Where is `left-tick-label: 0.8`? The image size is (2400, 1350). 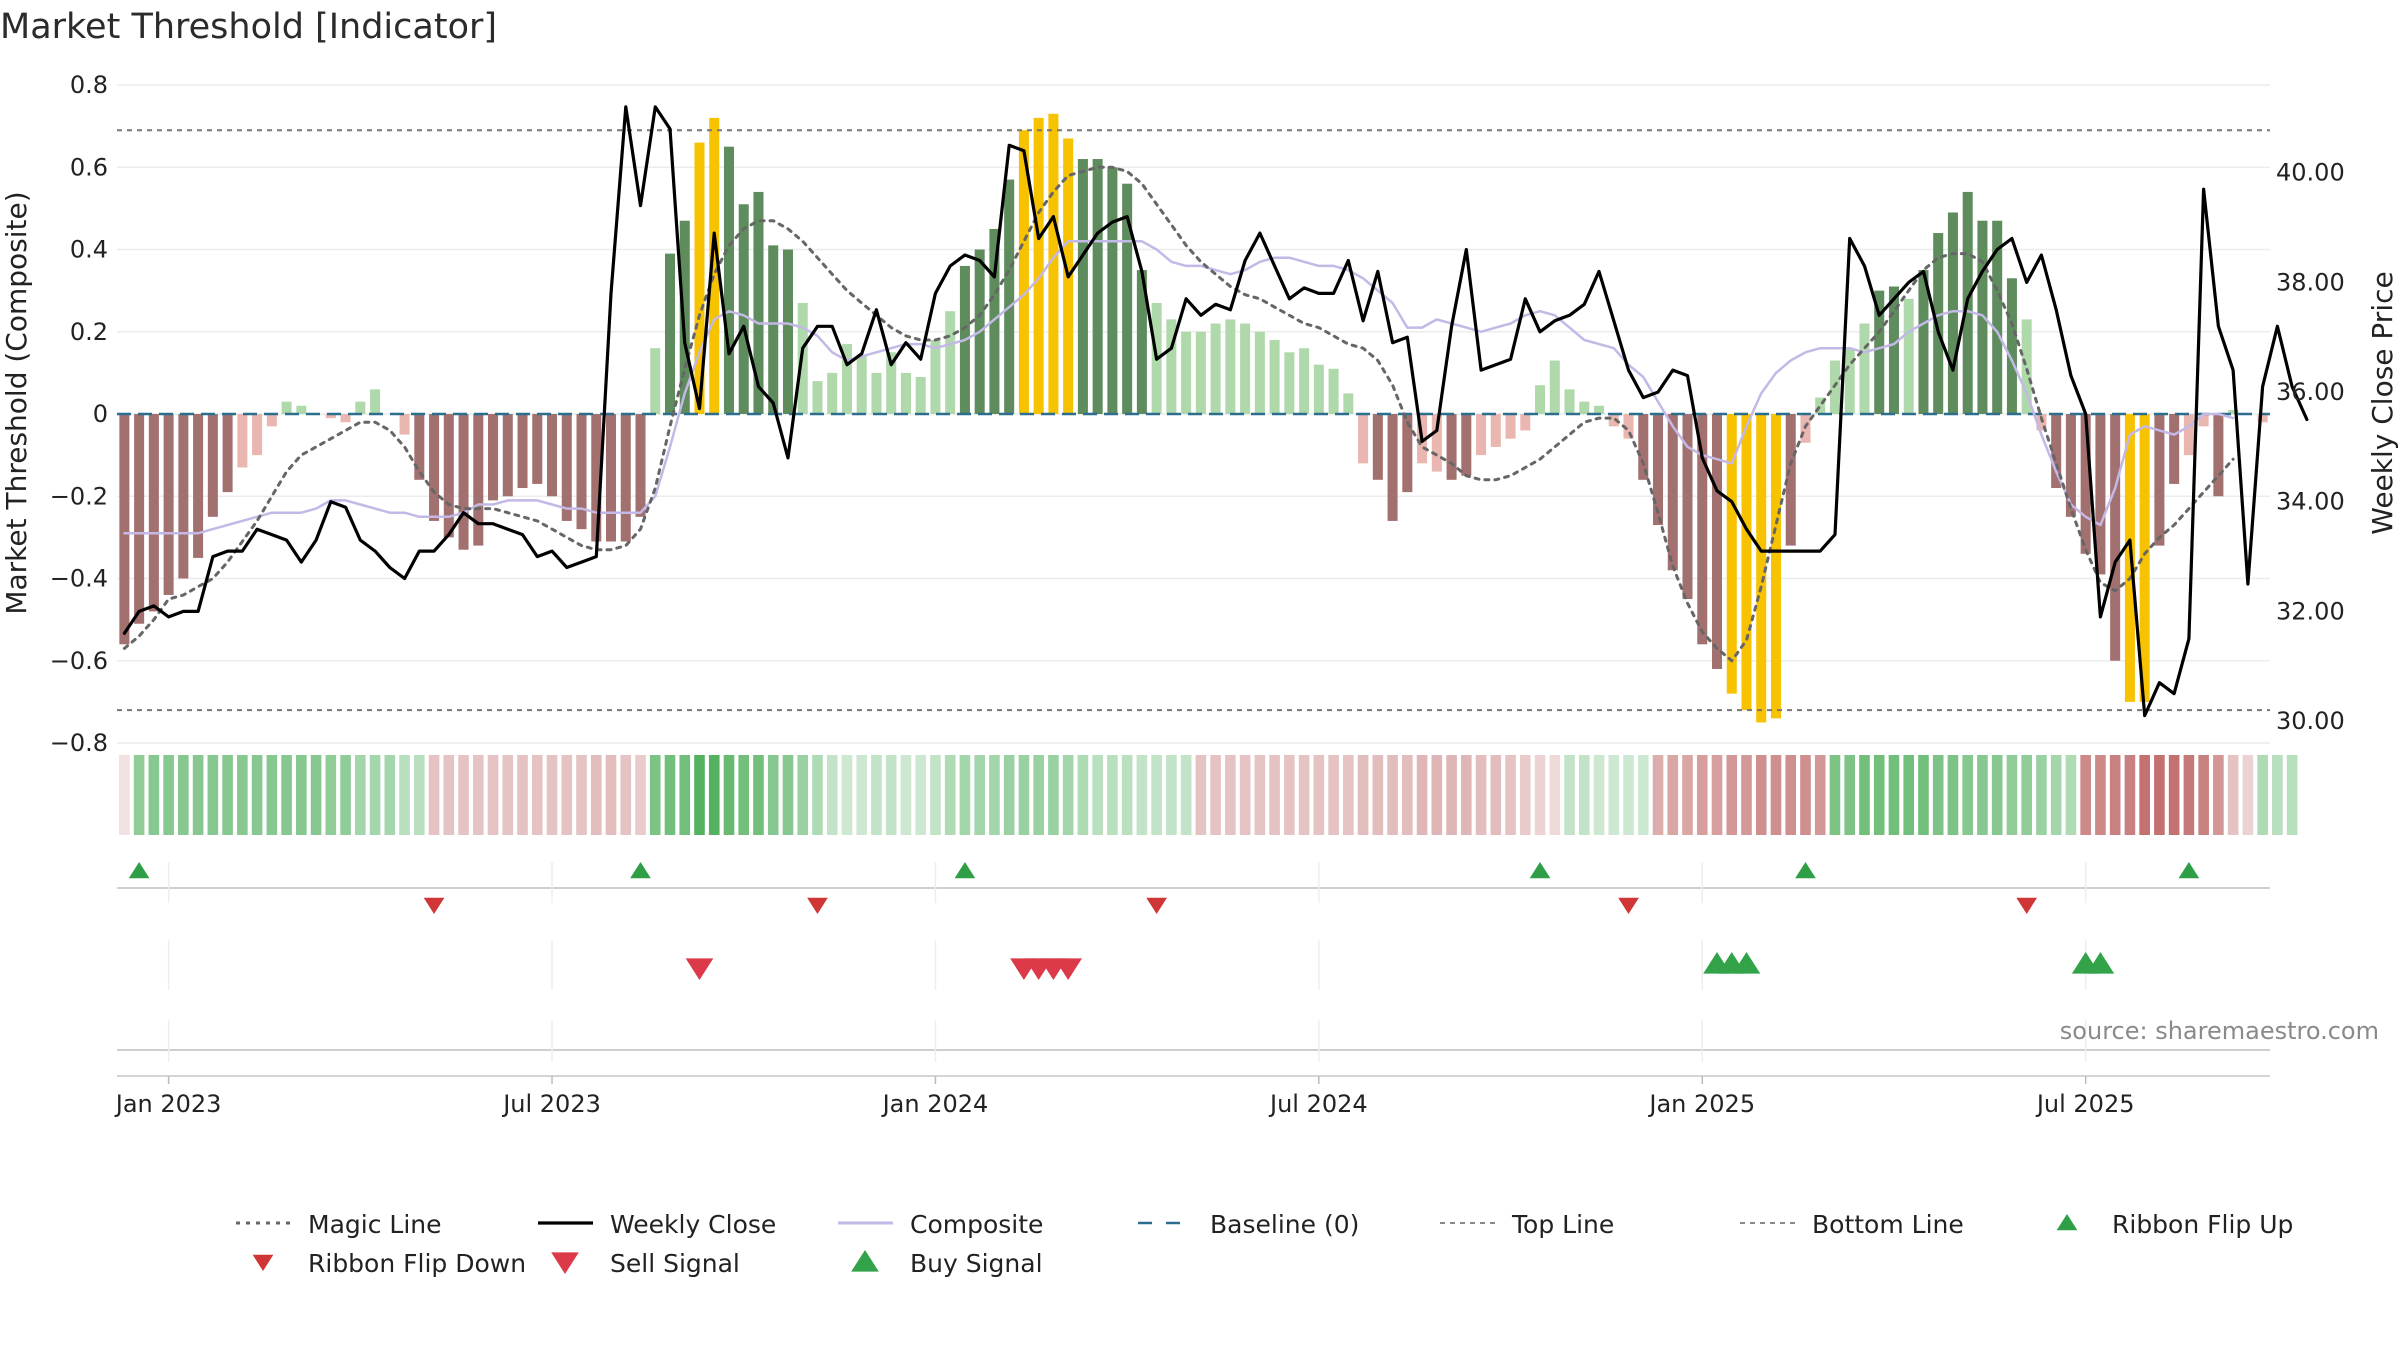 left-tick-label: 0.8 is located at coordinates (89, 85).